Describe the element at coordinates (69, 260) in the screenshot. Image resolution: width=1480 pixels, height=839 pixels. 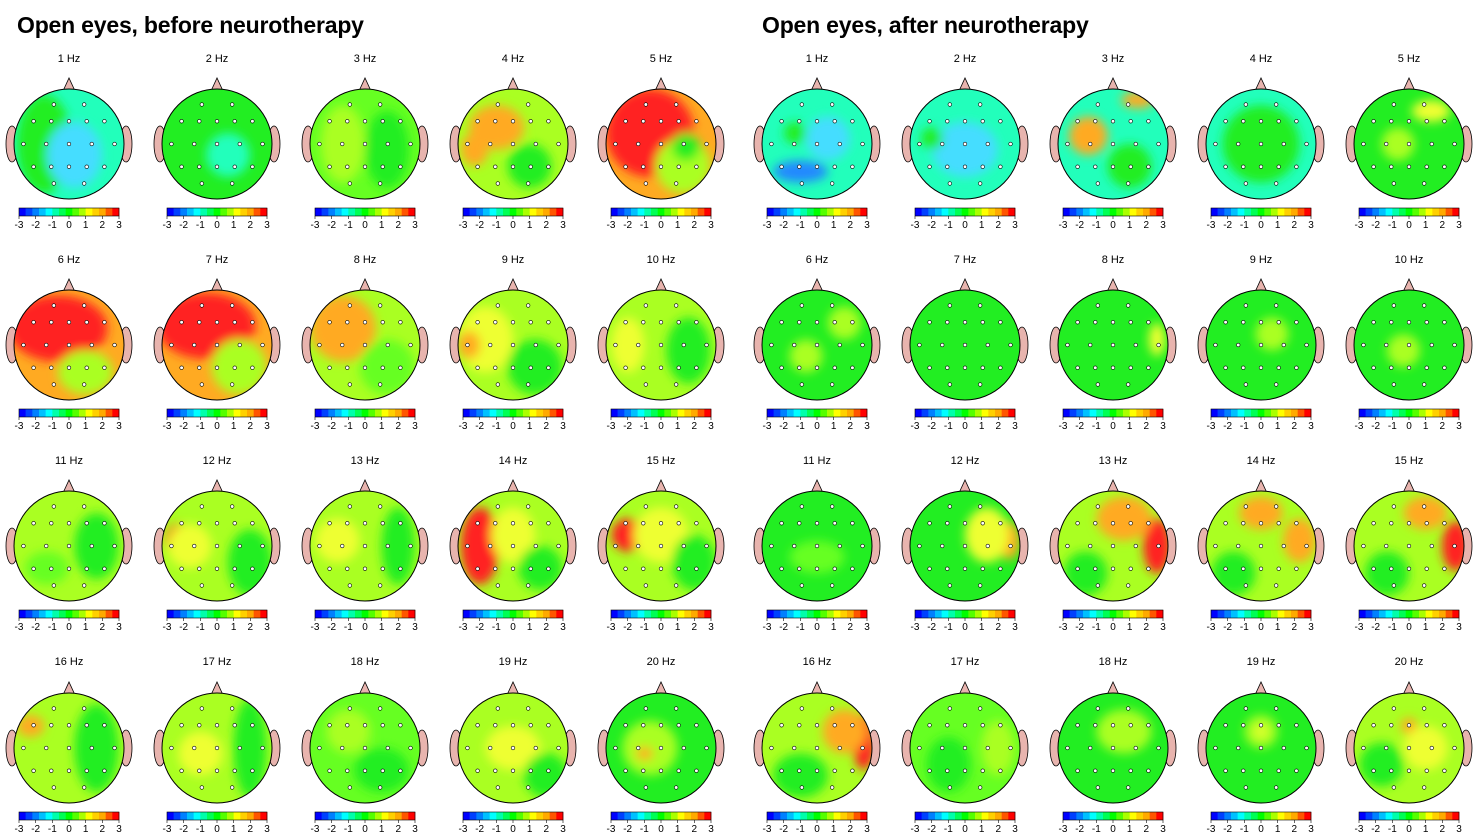
I see `frequency-label: 6 Hz` at that location.